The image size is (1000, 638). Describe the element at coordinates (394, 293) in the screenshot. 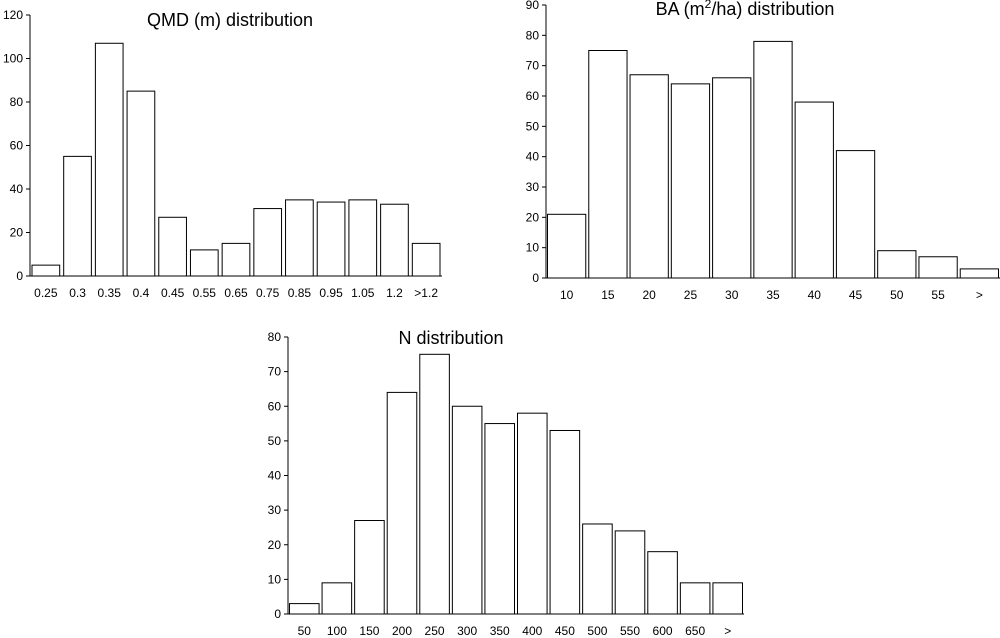

I see `x-tick-label: 1.2` at that location.